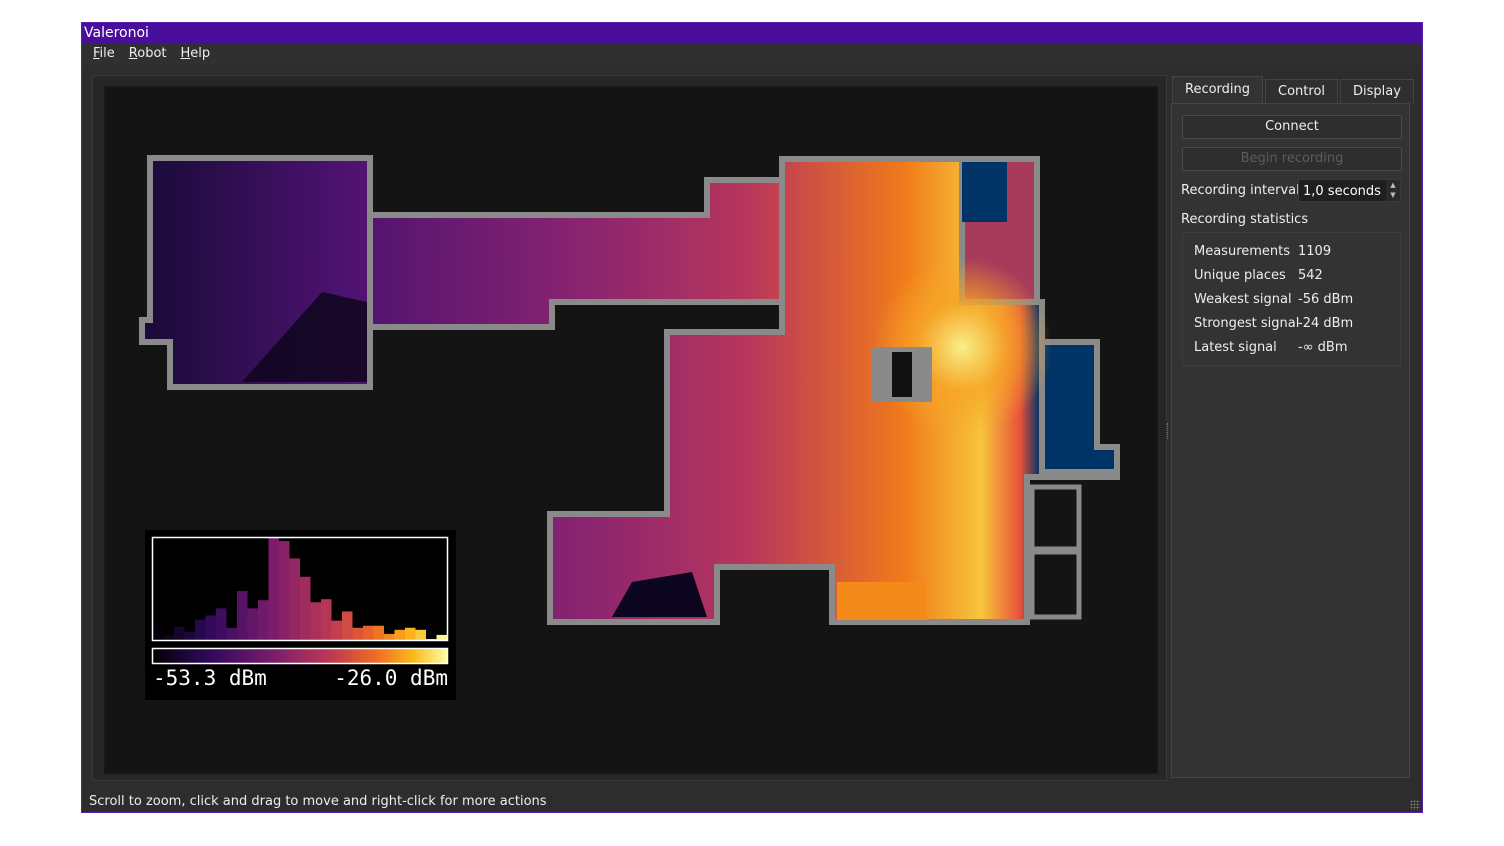 Image resolution: width=1504 pixels, height=846 pixels. What do you see at coordinates (1302, 91) in the screenshot?
I see `tab-control: Control` at bounding box center [1302, 91].